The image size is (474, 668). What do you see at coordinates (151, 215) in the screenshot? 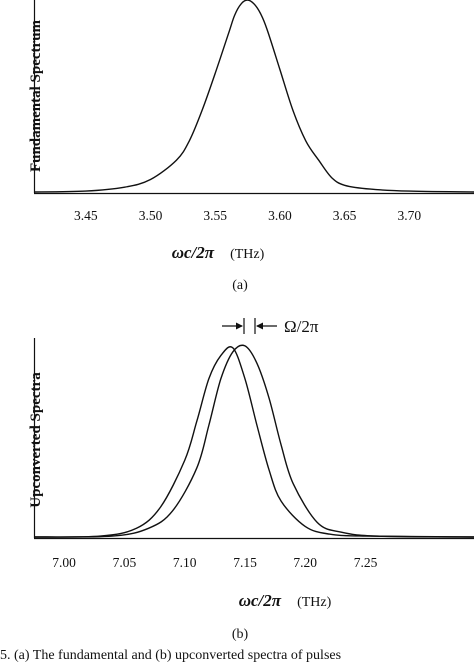
I see `panel-a-xtick-label: 3.50` at bounding box center [151, 215].